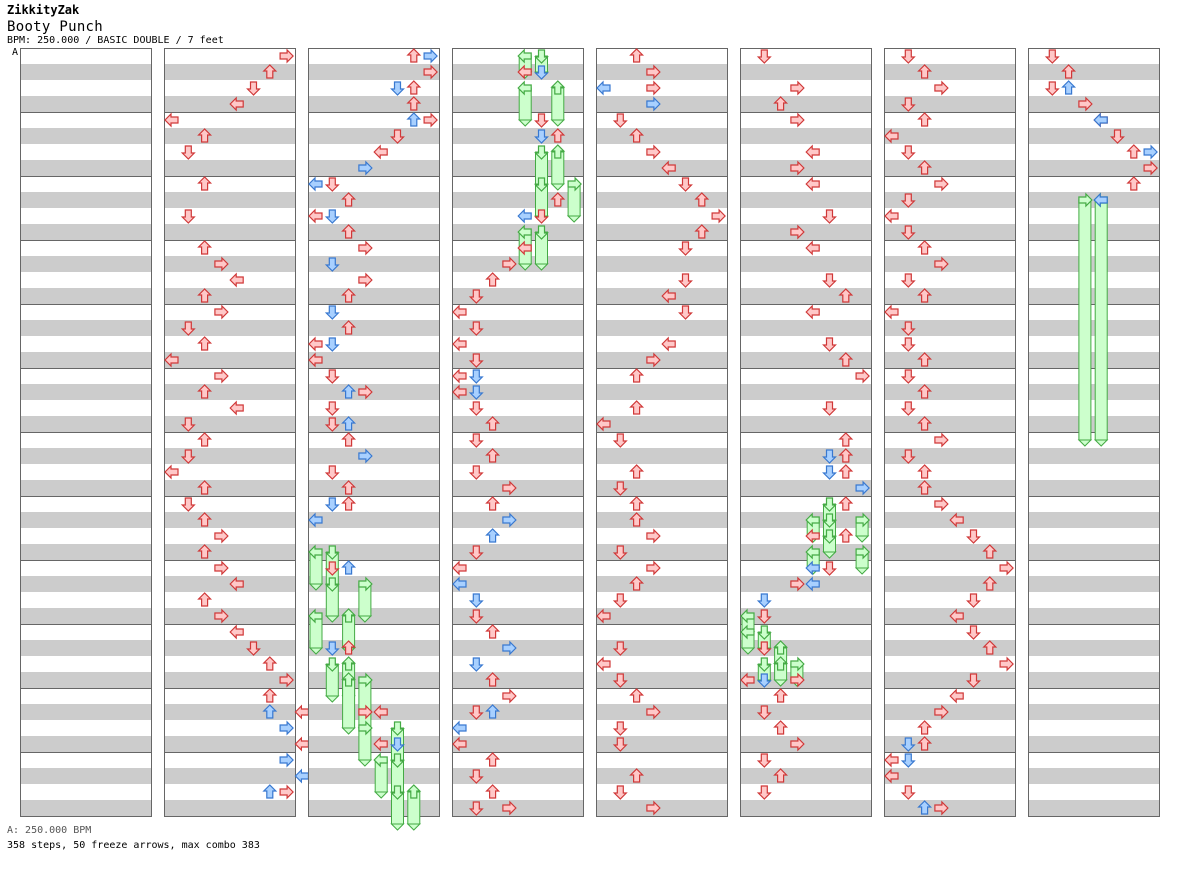  Describe the element at coordinates (15, 52) in the screenshot. I see `bpm-marker-label: A` at that location.